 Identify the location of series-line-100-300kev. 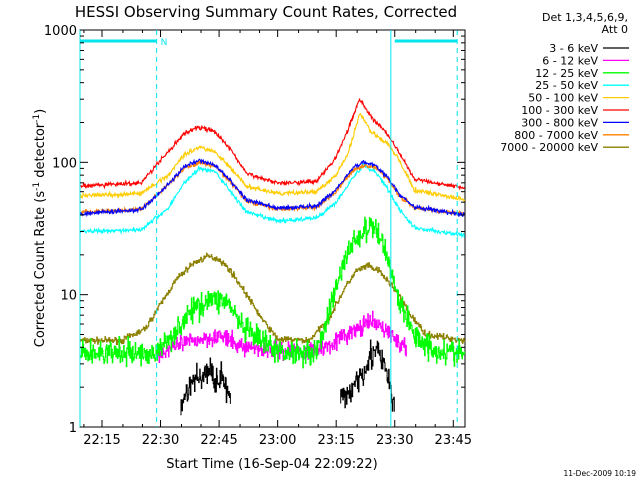
(272, 144).